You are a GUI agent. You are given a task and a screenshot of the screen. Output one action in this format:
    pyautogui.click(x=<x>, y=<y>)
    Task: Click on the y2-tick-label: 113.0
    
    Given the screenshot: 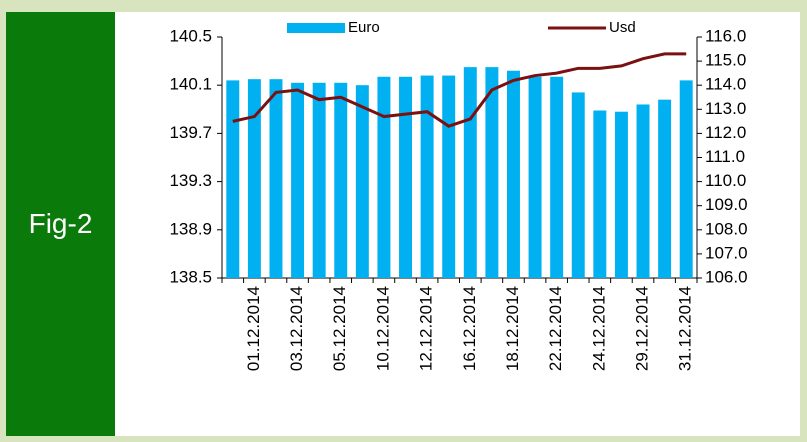 What is the action you would take?
    pyautogui.click(x=725, y=108)
    